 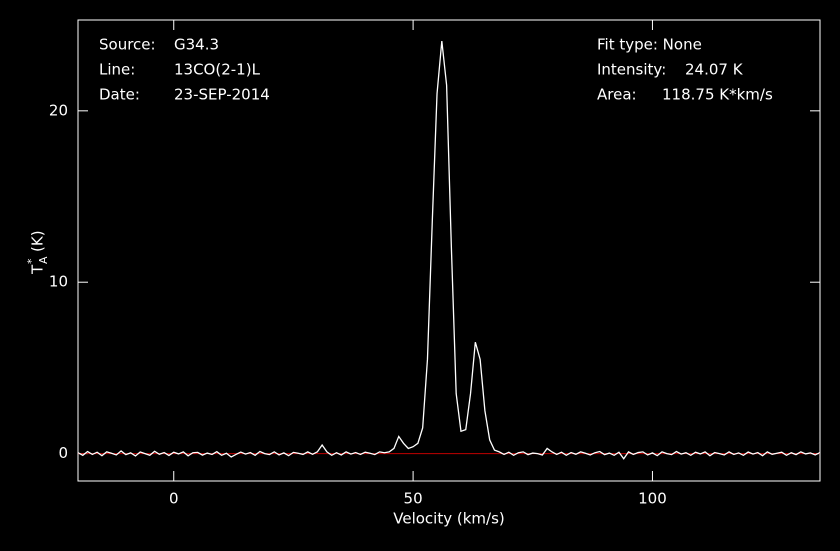 What do you see at coordinates (652, 499) in the screenshot?
I see `x-tick-label: 100` at bounding box center [652, 499].